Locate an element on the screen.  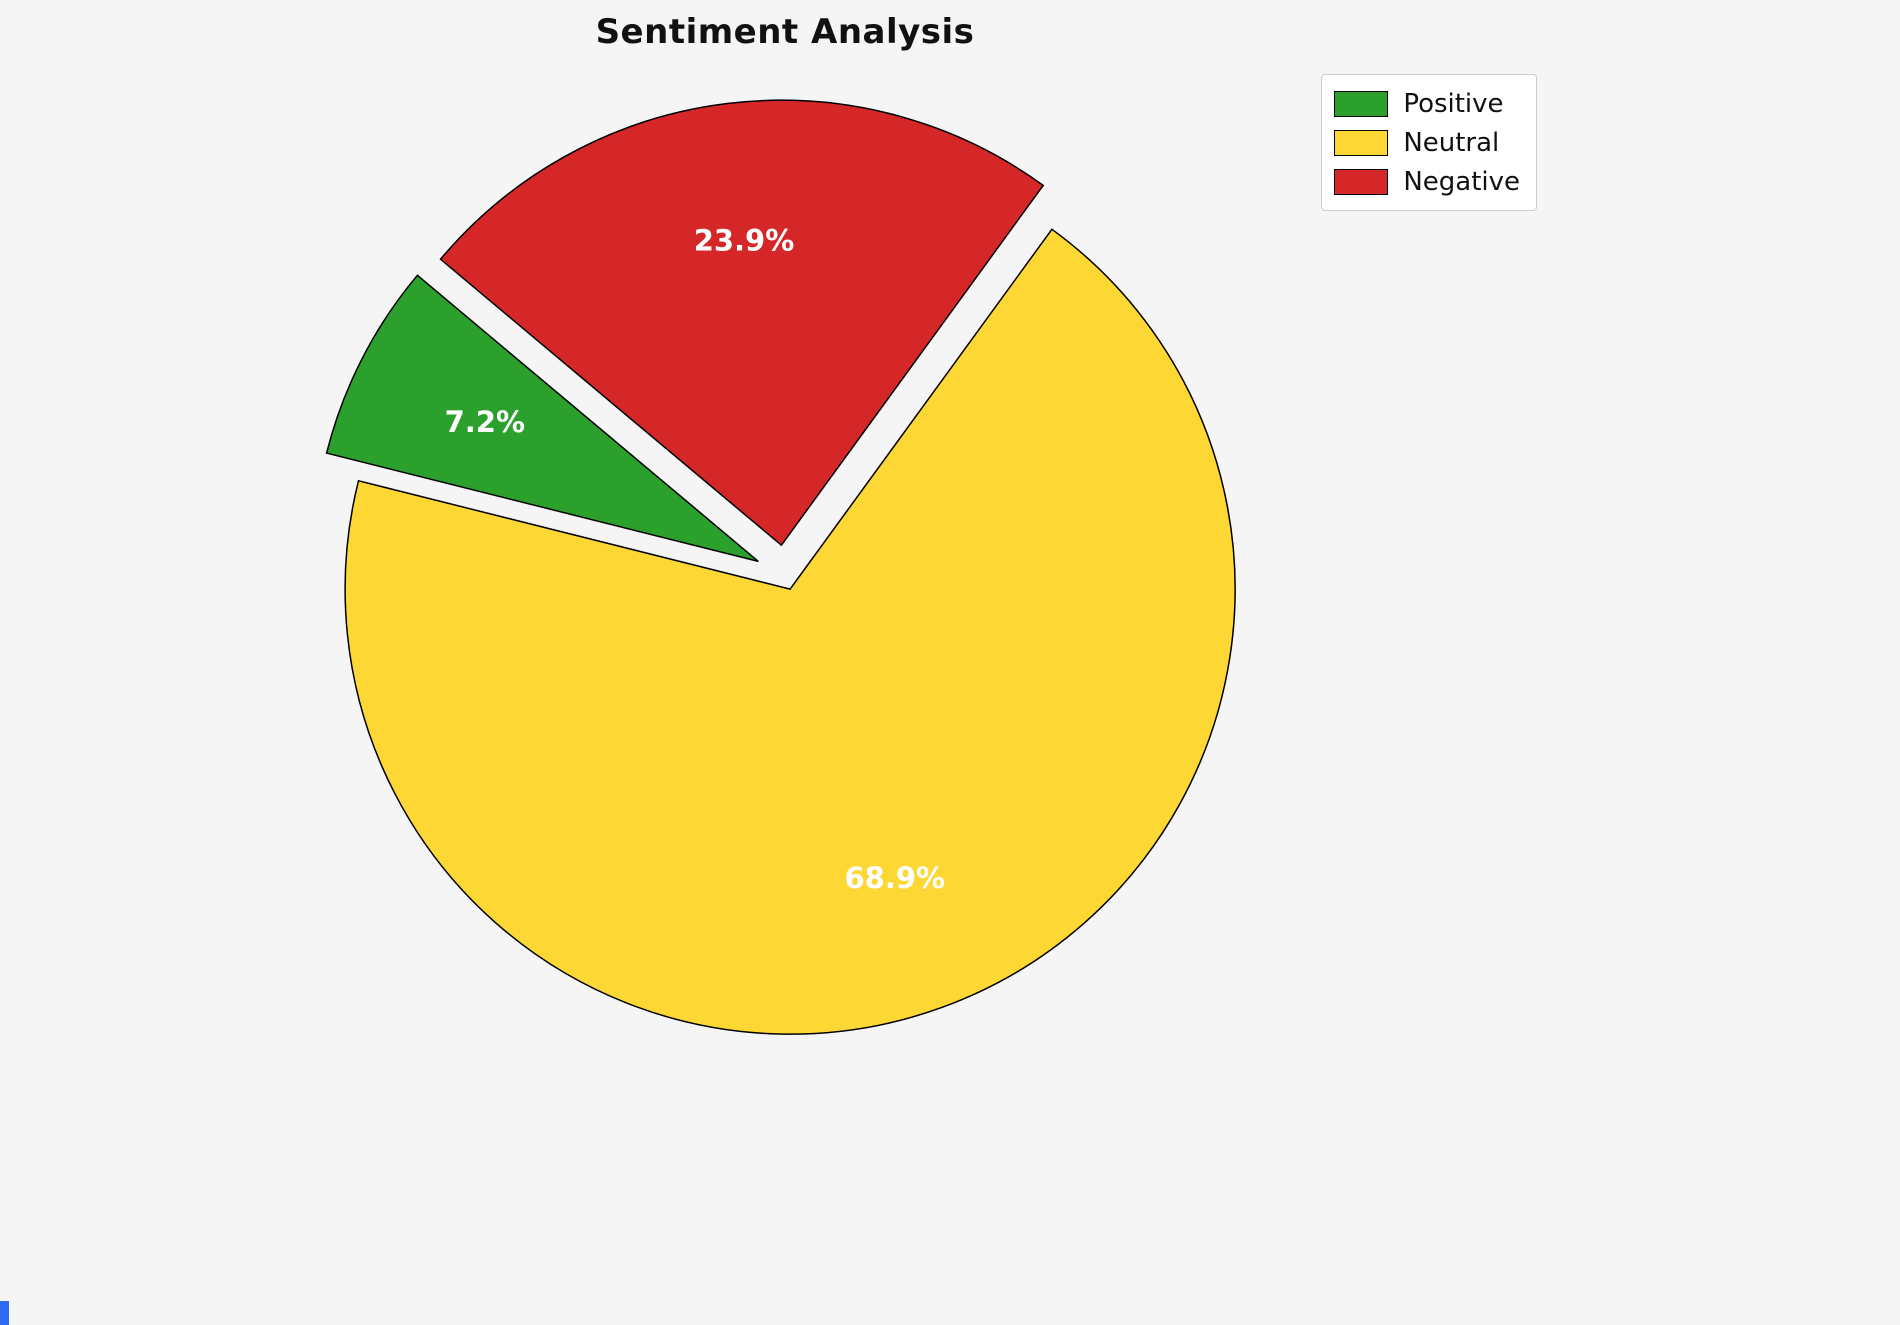
pie-value-label-neutral: 68.9% is located at coordinates (894, 878).